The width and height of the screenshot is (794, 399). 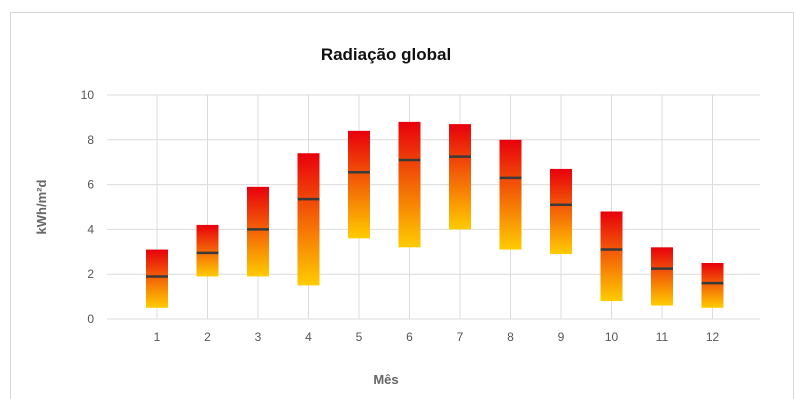 I want to click on x-tick-label: 1, so click(x=157, y=337).